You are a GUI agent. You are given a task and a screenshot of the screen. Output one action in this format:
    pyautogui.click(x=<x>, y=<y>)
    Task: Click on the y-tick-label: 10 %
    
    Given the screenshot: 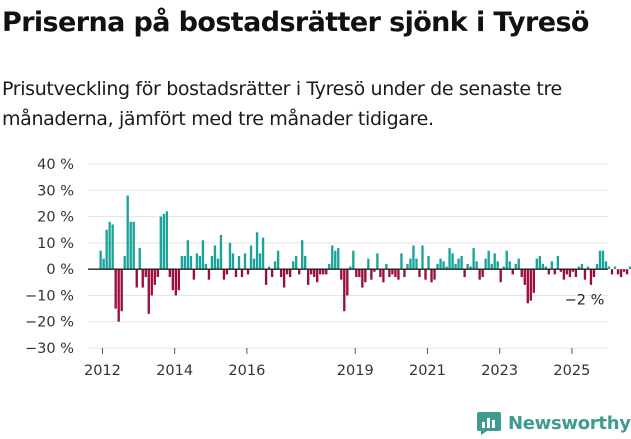 What is the action you would take?
    pyautogui.click(x=55, y=244)
    